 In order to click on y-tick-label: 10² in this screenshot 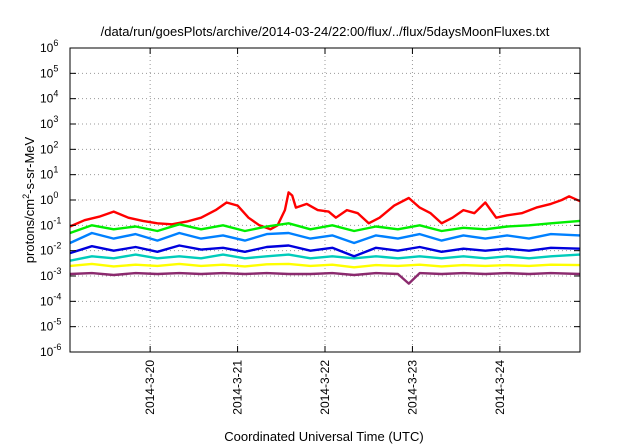, I will do `click(49, 147)`.